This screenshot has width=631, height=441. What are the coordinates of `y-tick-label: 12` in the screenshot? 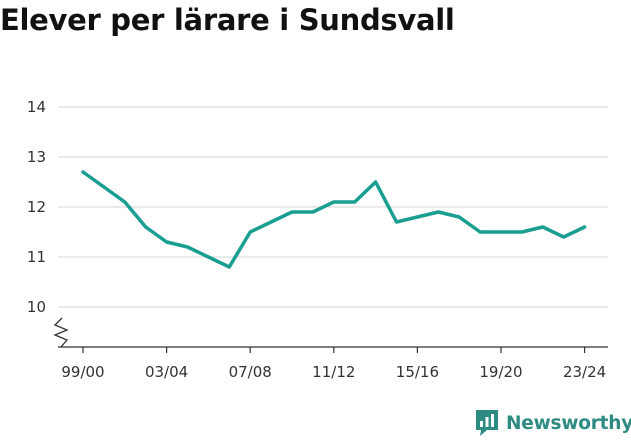 It's located at (36, 207).